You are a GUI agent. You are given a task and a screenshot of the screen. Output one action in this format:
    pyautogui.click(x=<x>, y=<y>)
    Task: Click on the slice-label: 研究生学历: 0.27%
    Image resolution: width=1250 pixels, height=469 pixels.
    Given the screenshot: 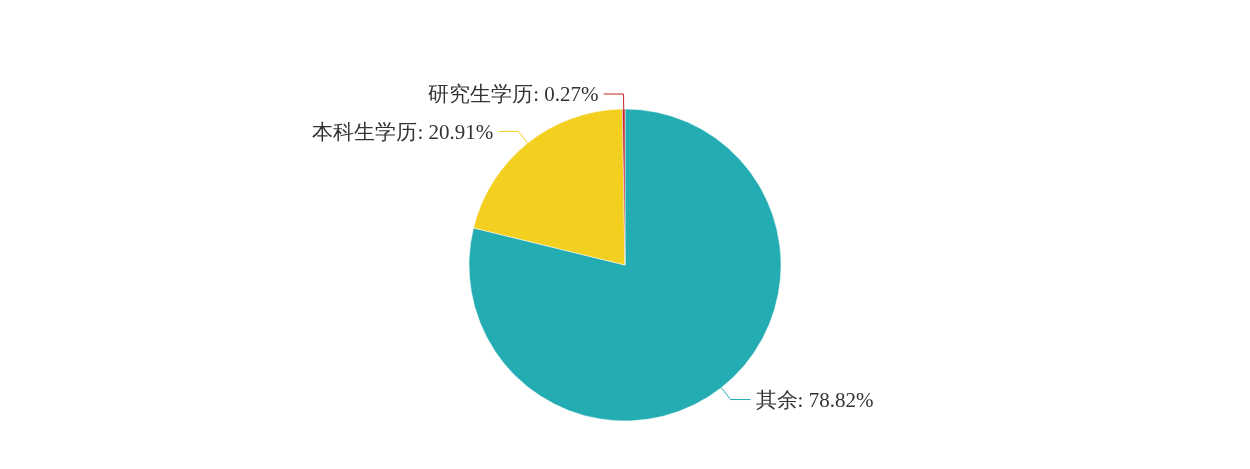 What is the action you would take?
    pyautogui.click(x=513, y=94)
    